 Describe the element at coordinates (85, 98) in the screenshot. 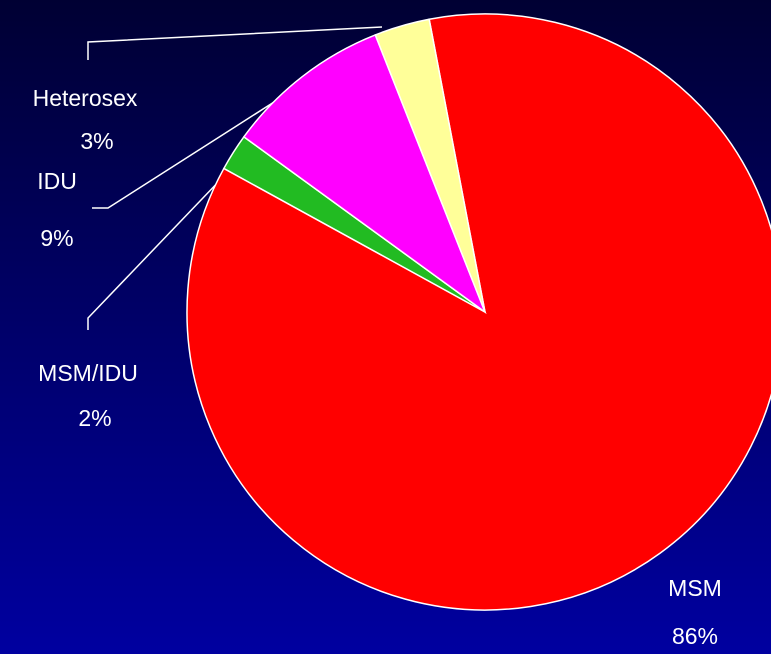

I see `slice-label: Heterosex` at that location.